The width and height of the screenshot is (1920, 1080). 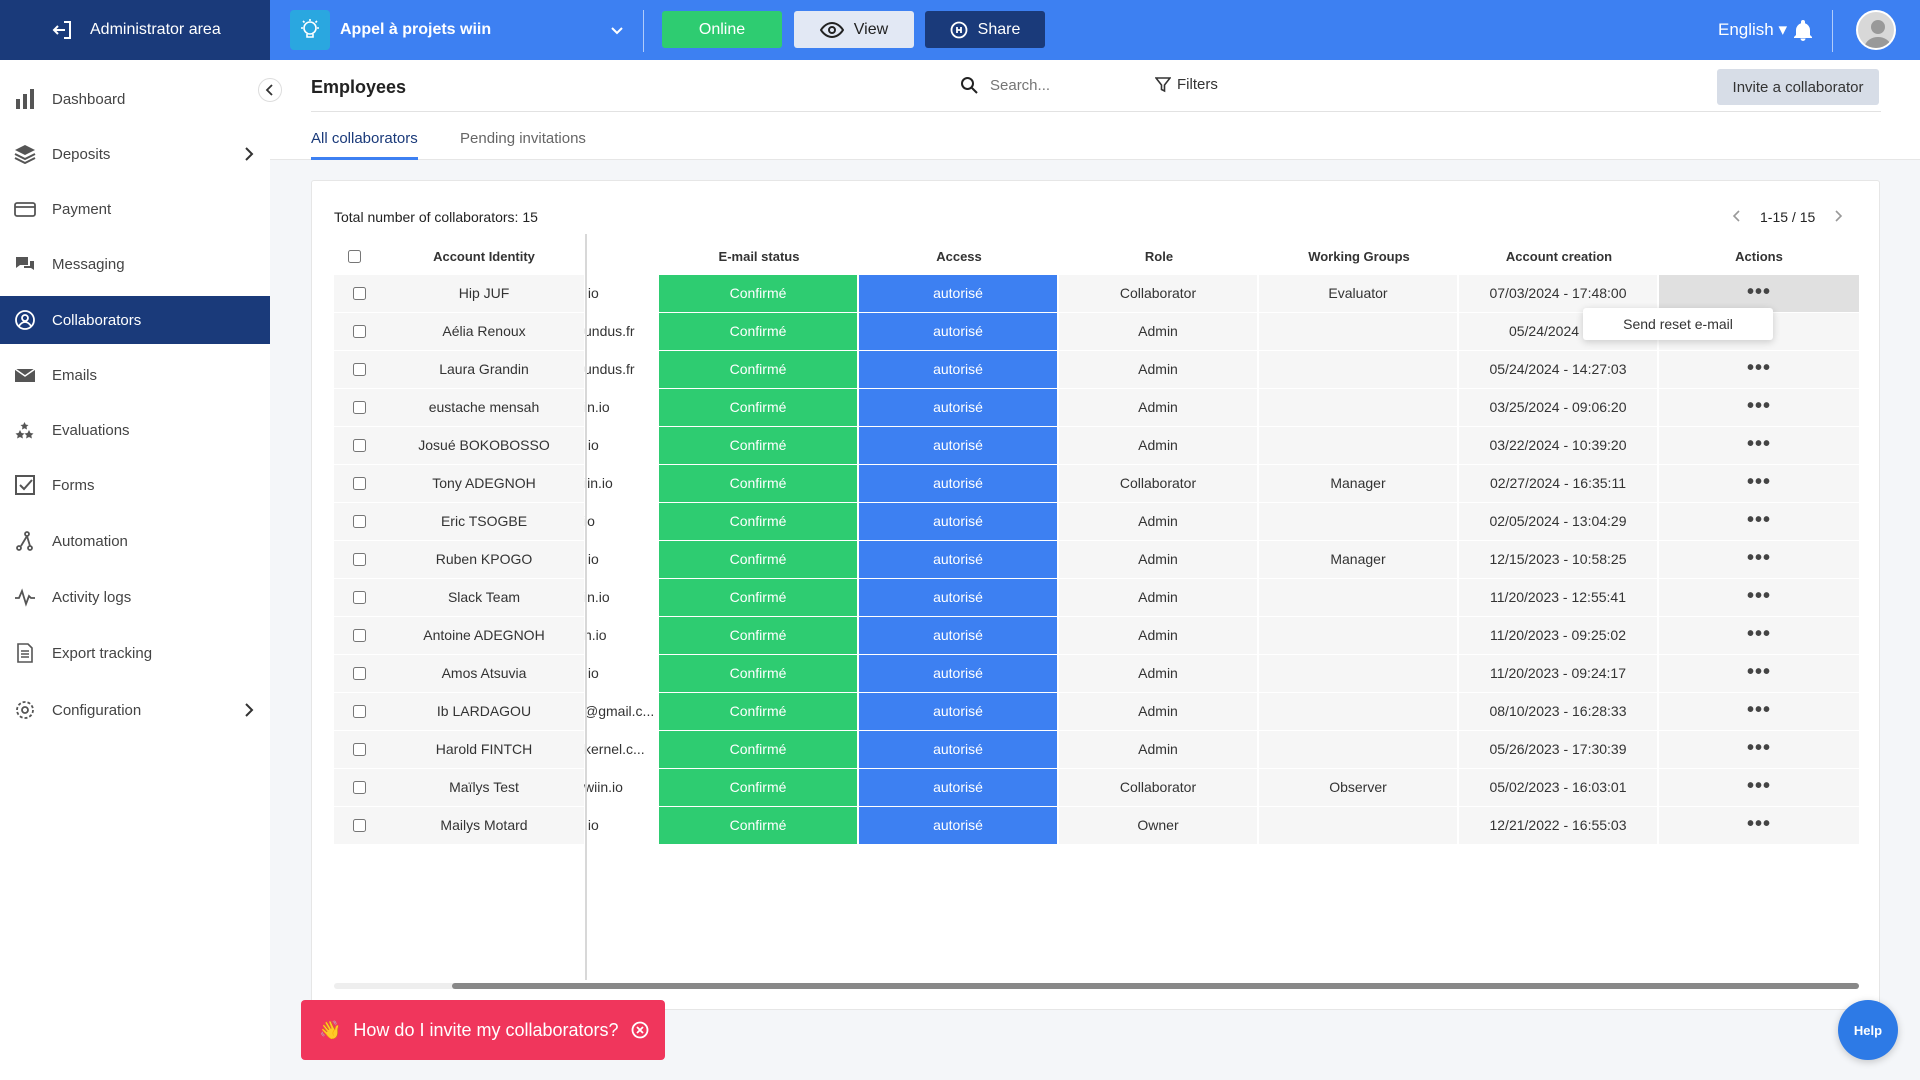 What do you see at coordinates (135, 541) in the screenshot?
I see `sidebar-item-automation: Automation` at bounding box center [135, 541].